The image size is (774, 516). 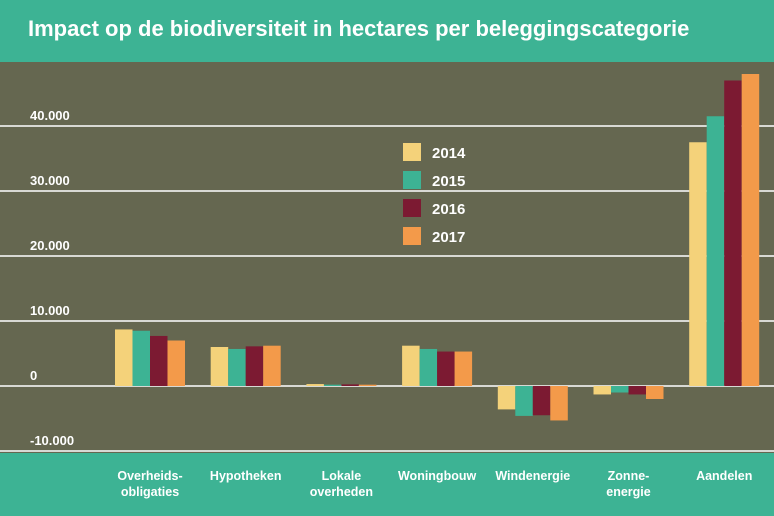 I want to click on y-tick-label: -10.000, so click(x=52, y=440).